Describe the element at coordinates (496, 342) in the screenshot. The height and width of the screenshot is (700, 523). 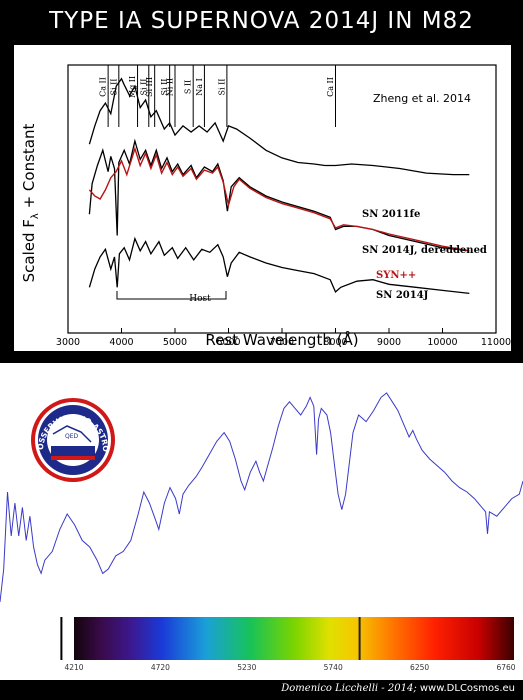
I see `x-tick-label: 11000` at that location.